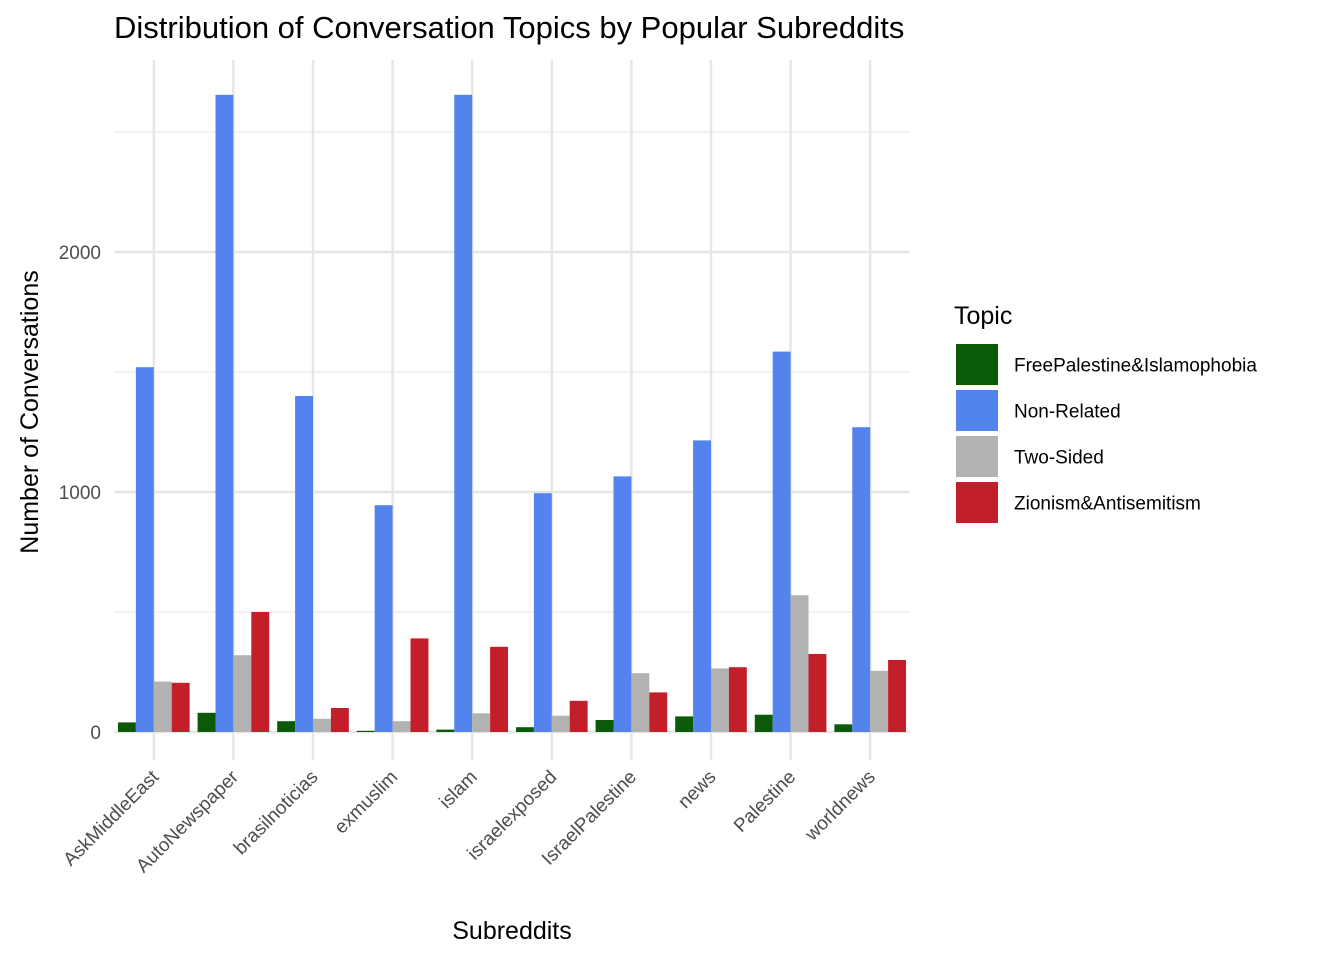 Image resolution: width=1344 pixels, height=960 pixels. What do you see at coordinates (367, 803) in the screenshot?
I see `x-tick-label: exmuslim` at bounding box center [367, 803].